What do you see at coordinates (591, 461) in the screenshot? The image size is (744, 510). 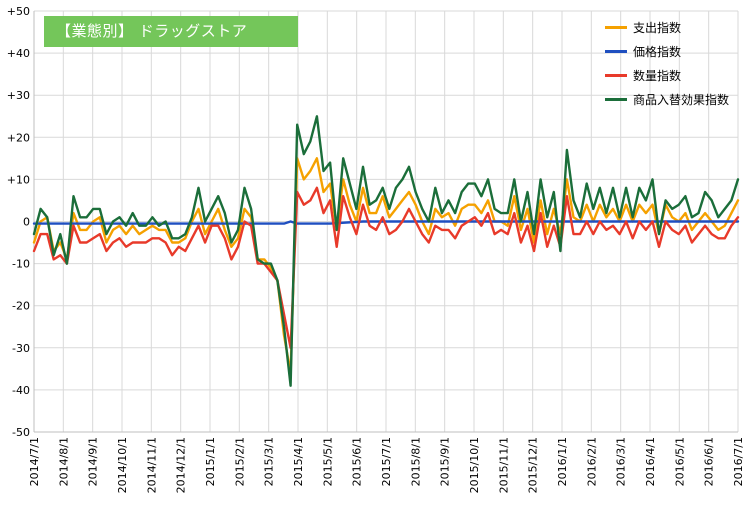 I see `x-tick-label-19: 2016/2/1` at bounding box center [591, 461].